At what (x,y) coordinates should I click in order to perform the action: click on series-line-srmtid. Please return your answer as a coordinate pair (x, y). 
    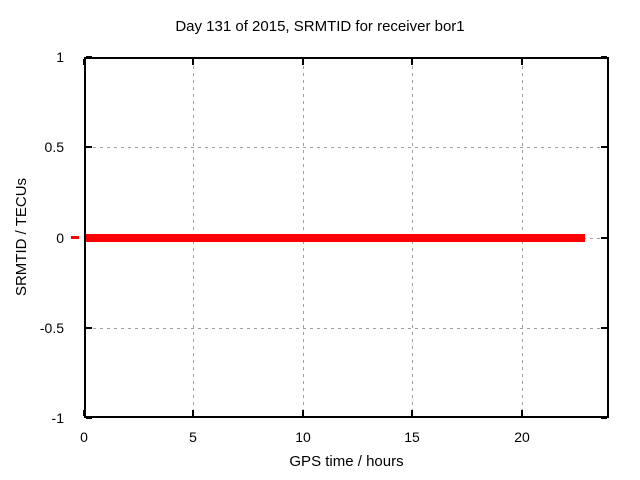
    Looking at the image, I should click on (335, 238).